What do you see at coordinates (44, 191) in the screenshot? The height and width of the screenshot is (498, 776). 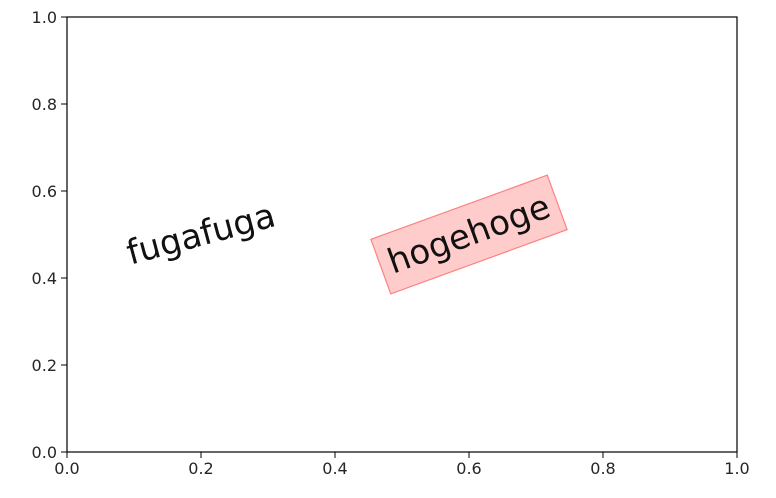 I see `y-tick-label: 0.6` at bounding box center [44, 191].